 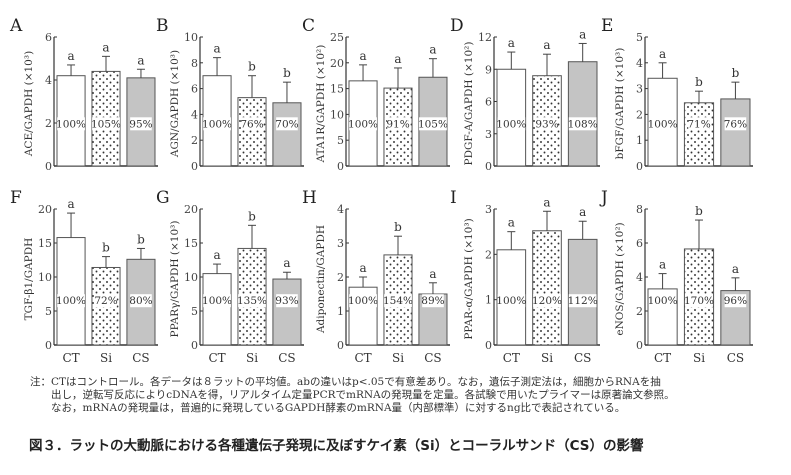 What do you see at coordinates (398, 301) in the screenshot?
I see `percent-label: 154%` at bounding box center [398, 301].